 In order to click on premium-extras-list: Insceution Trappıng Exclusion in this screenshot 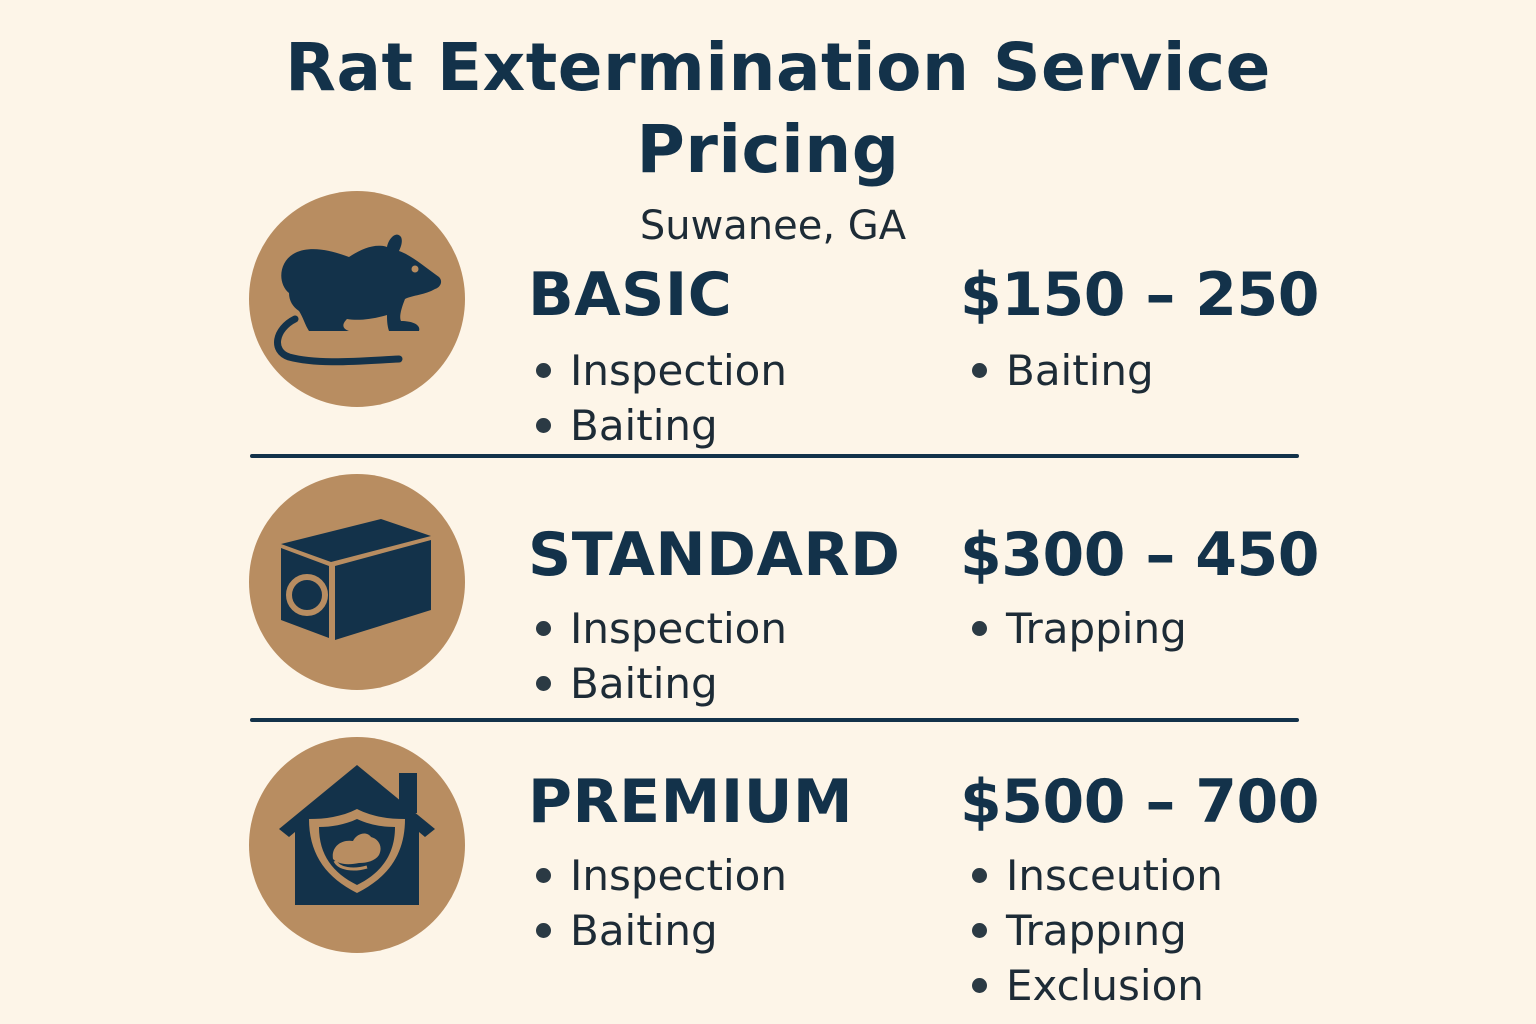, I will do `click(1093, 930)`.